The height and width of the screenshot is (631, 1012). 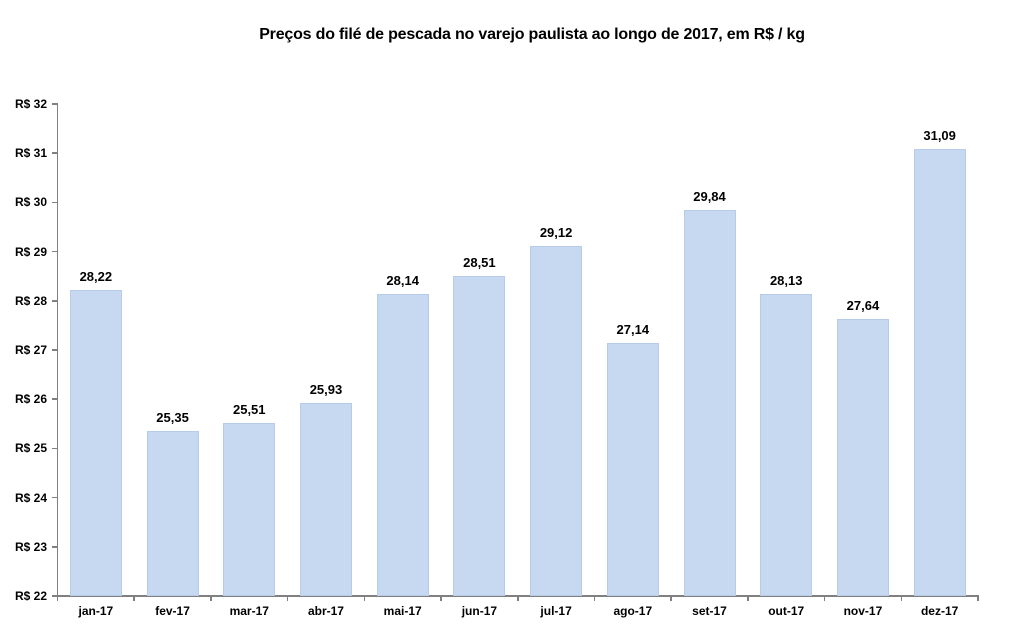 What do you see at coordinates (709, 197) in the screenshot?
I see `bar-value-label: 29,84` at bounding box center [709, 197].